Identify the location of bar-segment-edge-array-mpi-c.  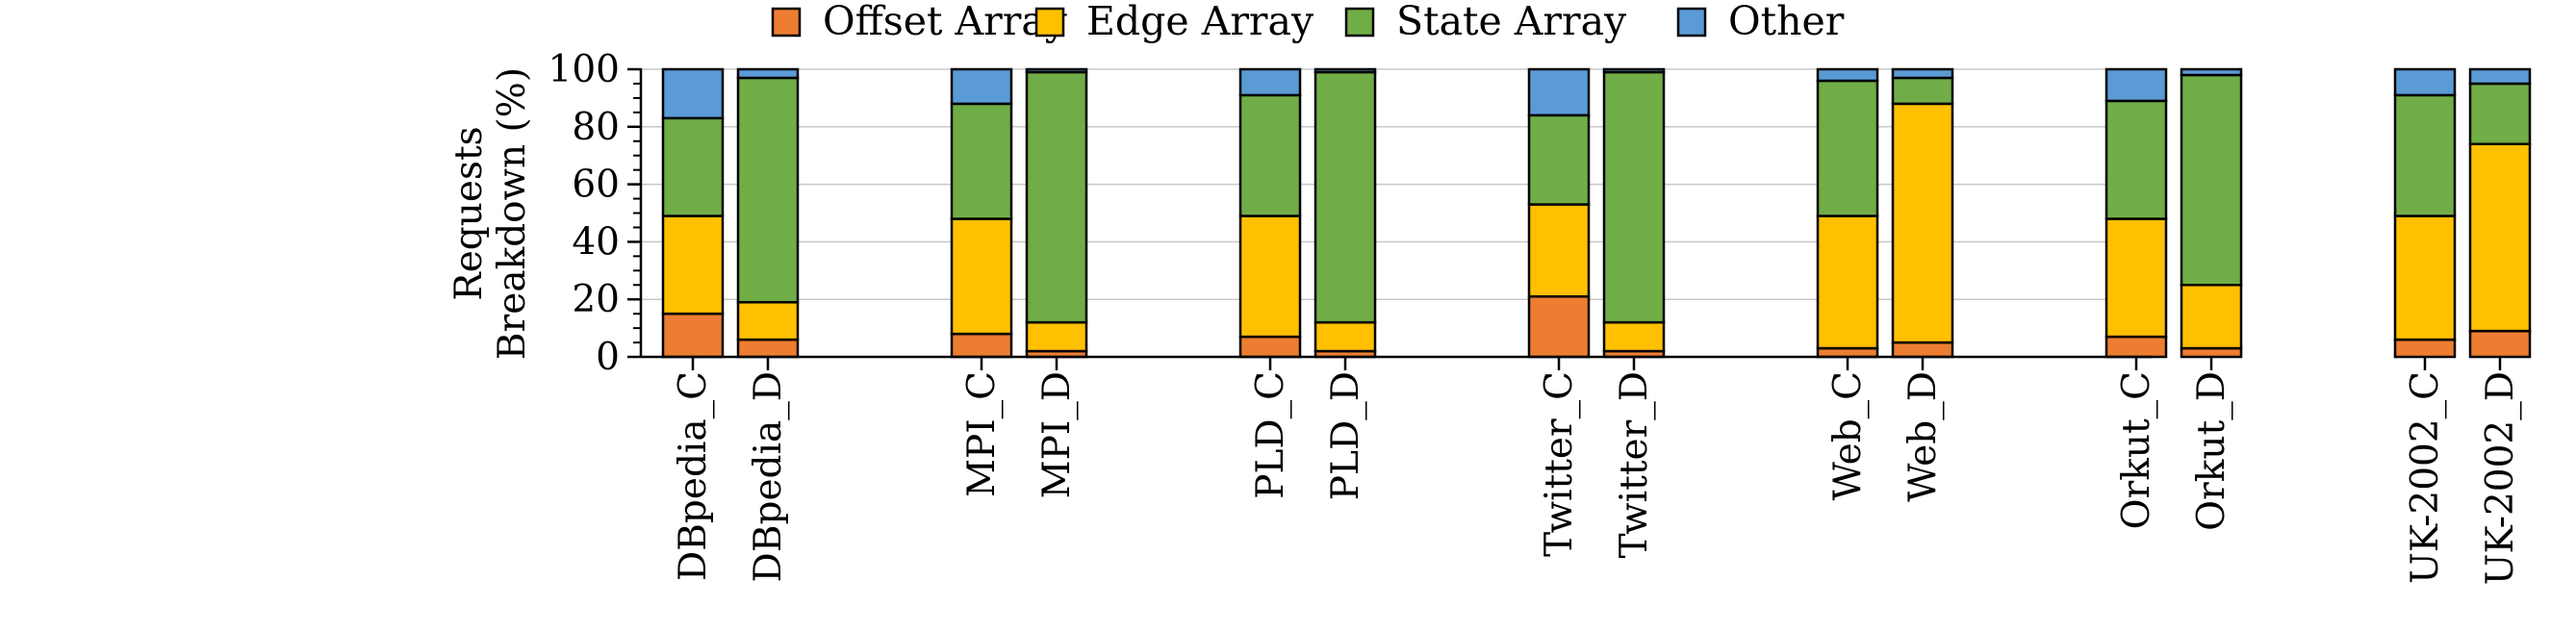
(981, 276).